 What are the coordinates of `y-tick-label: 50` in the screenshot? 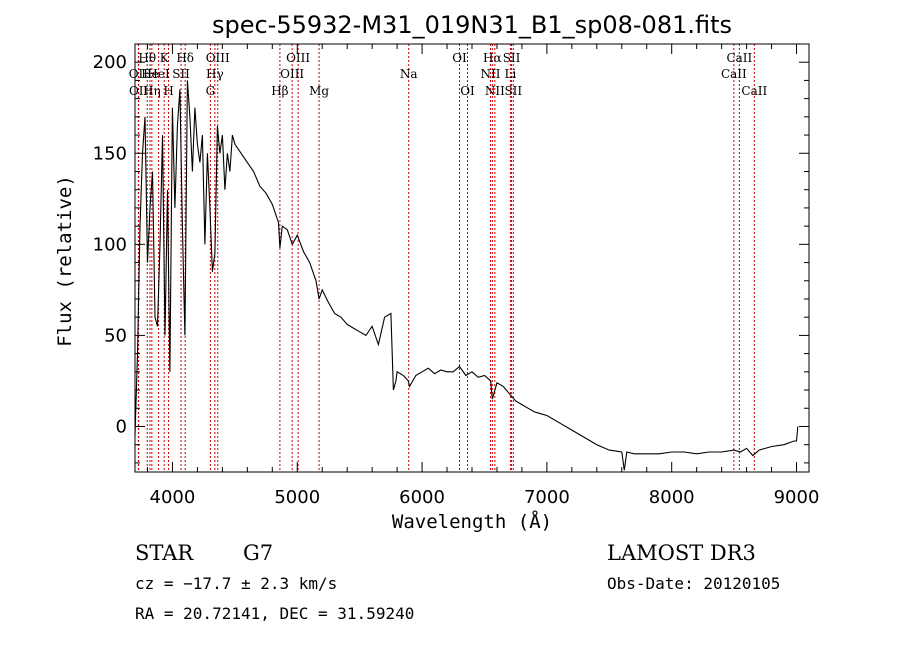 It's located at (115, 335).